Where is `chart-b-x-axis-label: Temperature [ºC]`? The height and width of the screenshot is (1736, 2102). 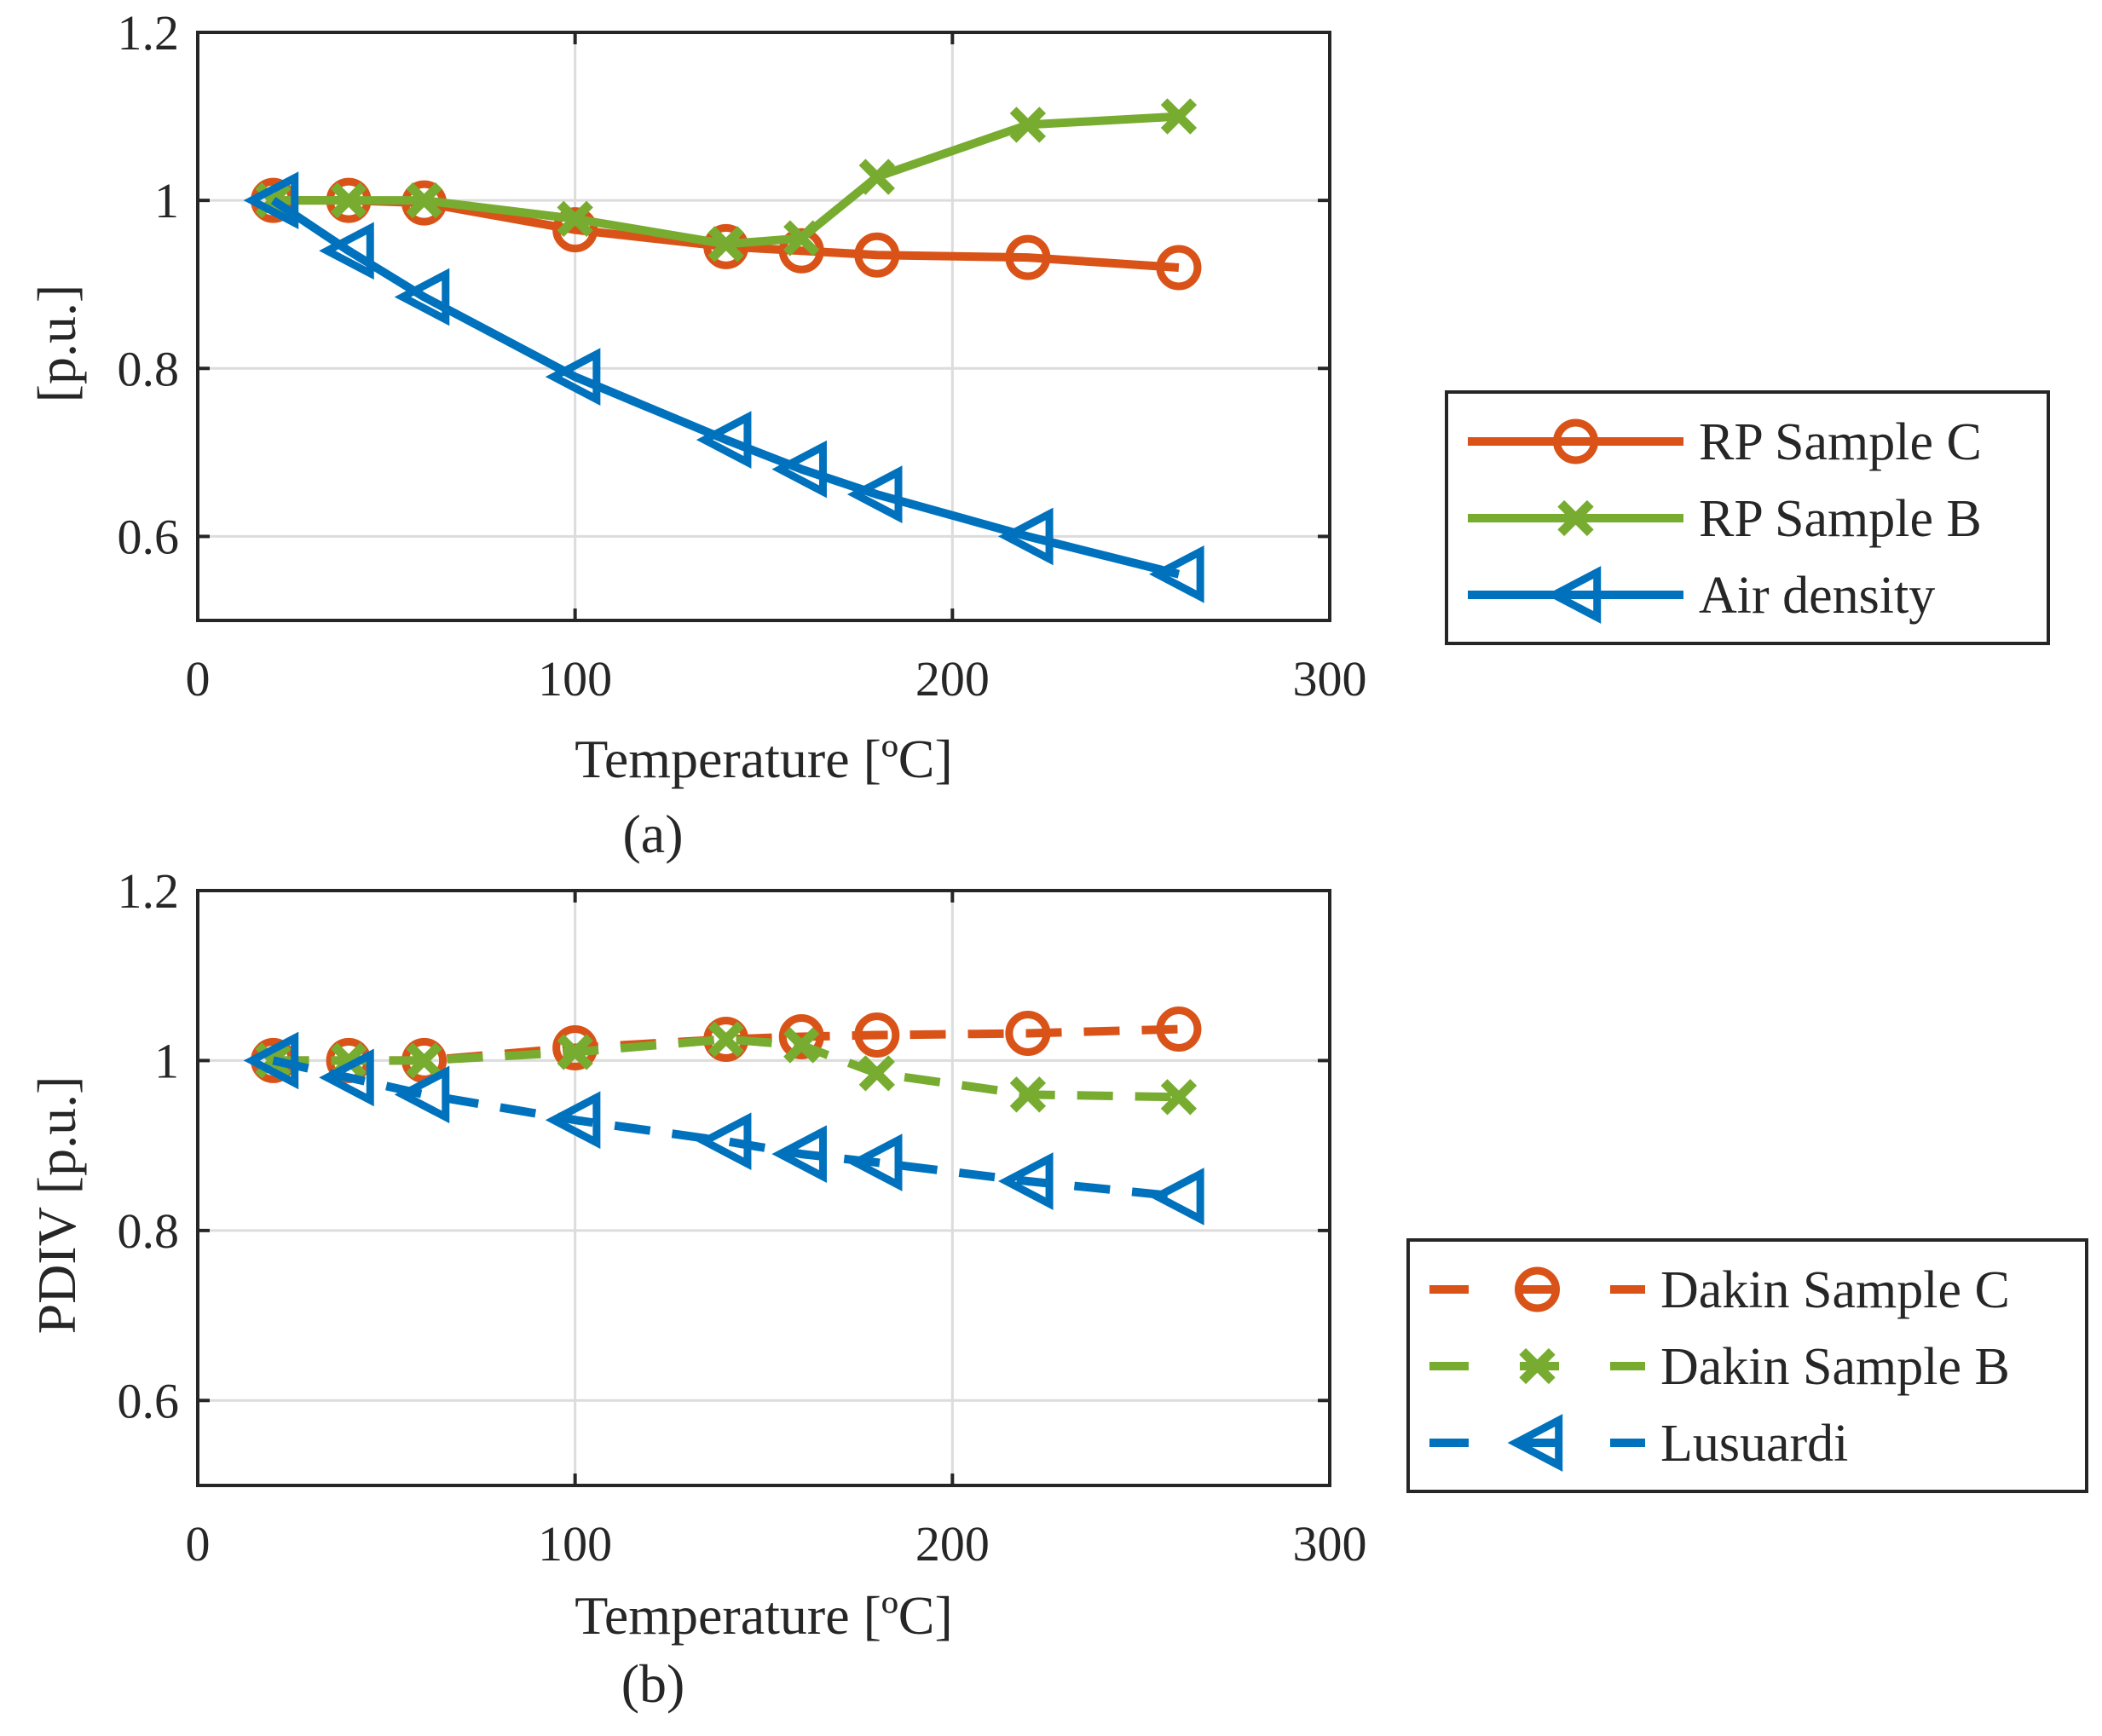 chart-b-x-axis-label: Temperature [ºC] is located at coordinates (764, 1615).